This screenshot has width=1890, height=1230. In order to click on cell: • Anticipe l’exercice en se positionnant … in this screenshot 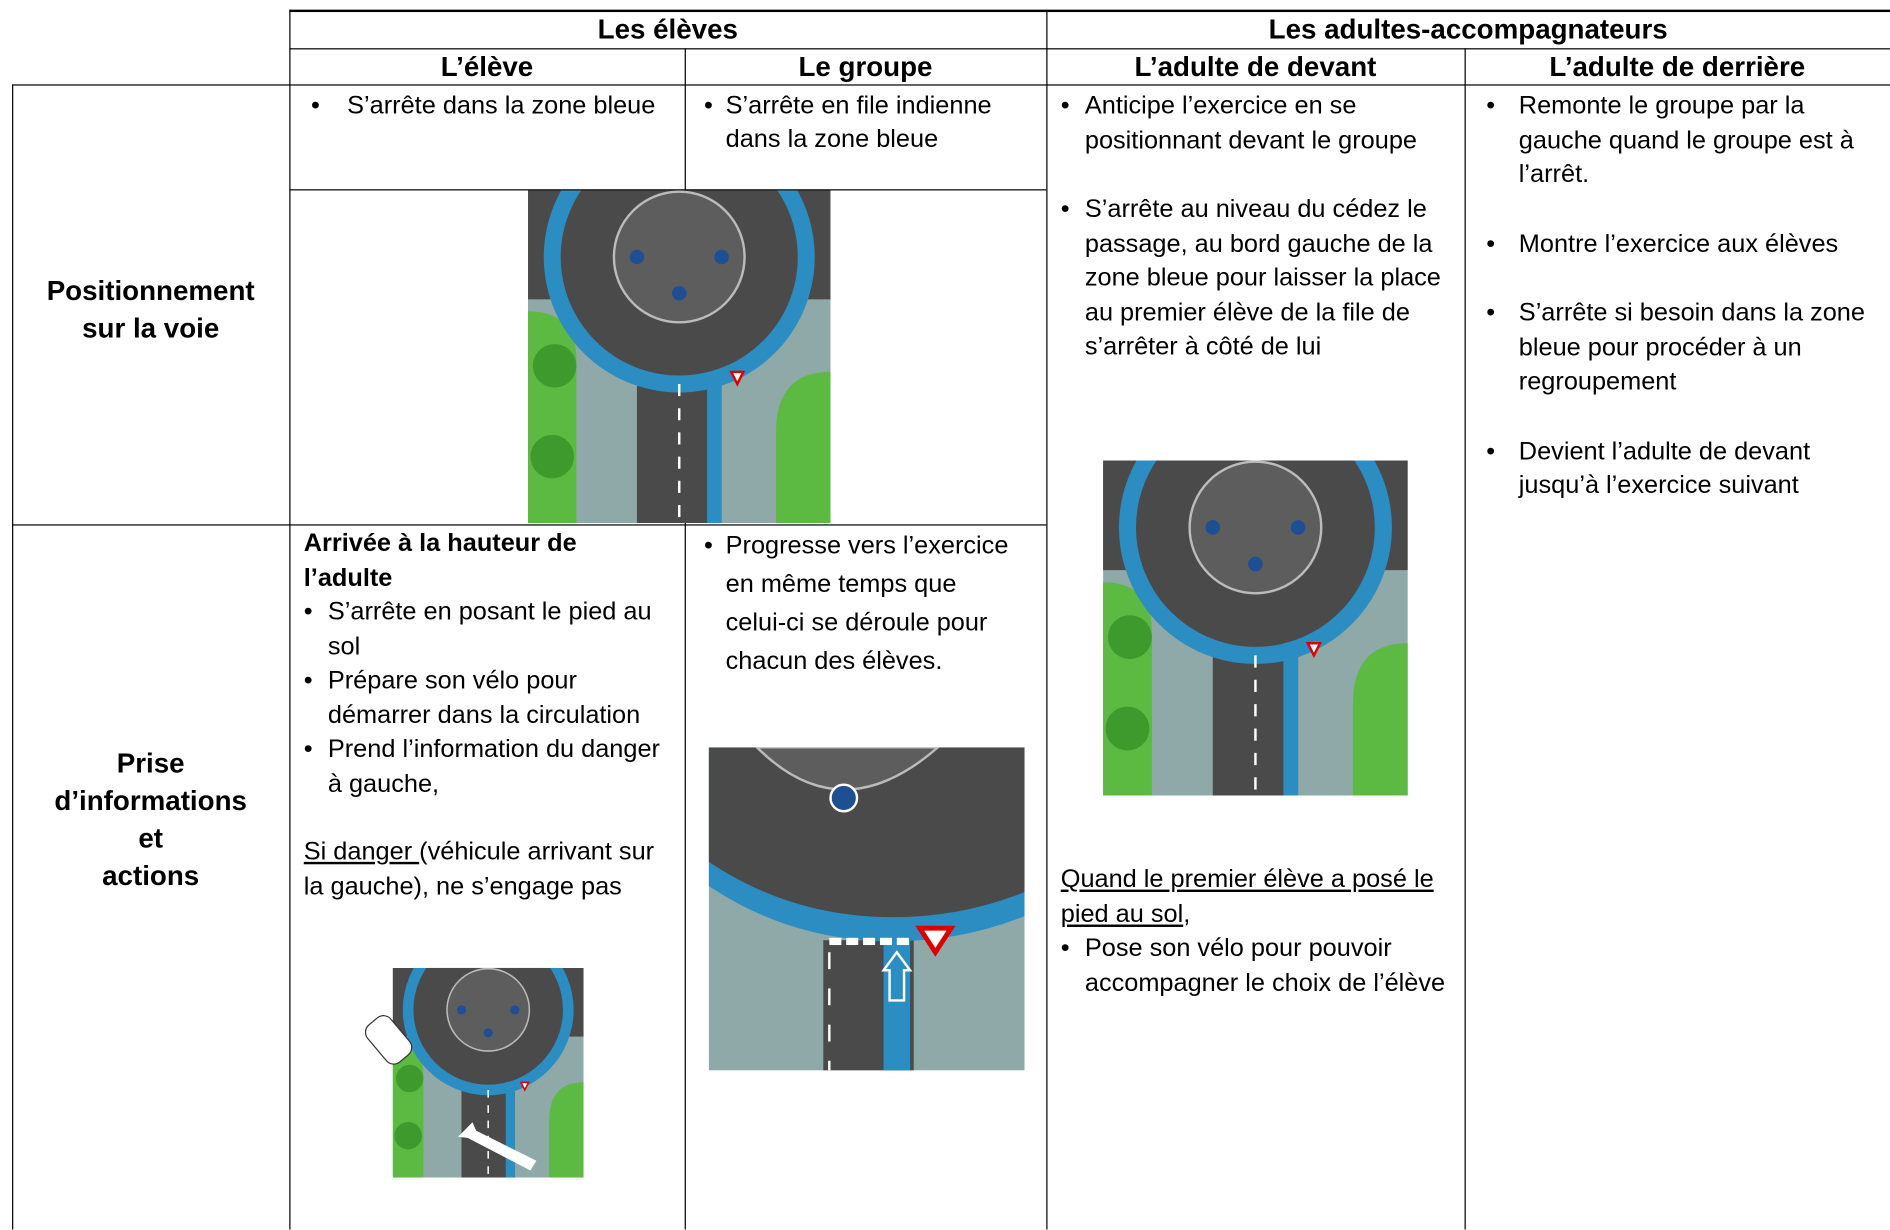, I will do `click(1260, 226)`.